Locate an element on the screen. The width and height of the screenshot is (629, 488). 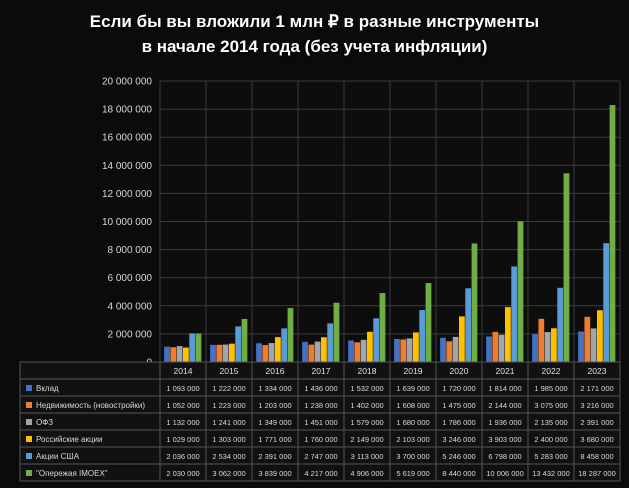
x-tick-label: 2022 is located at coordinates (551, 371).